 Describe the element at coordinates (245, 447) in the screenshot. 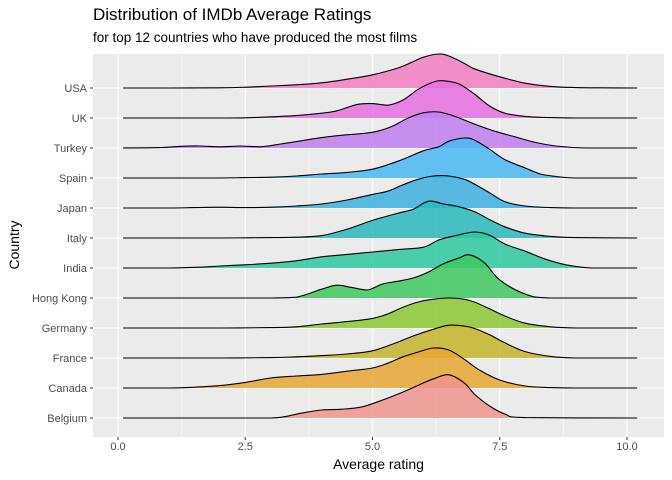

I see `x-tick-label: 2.5` at that location.